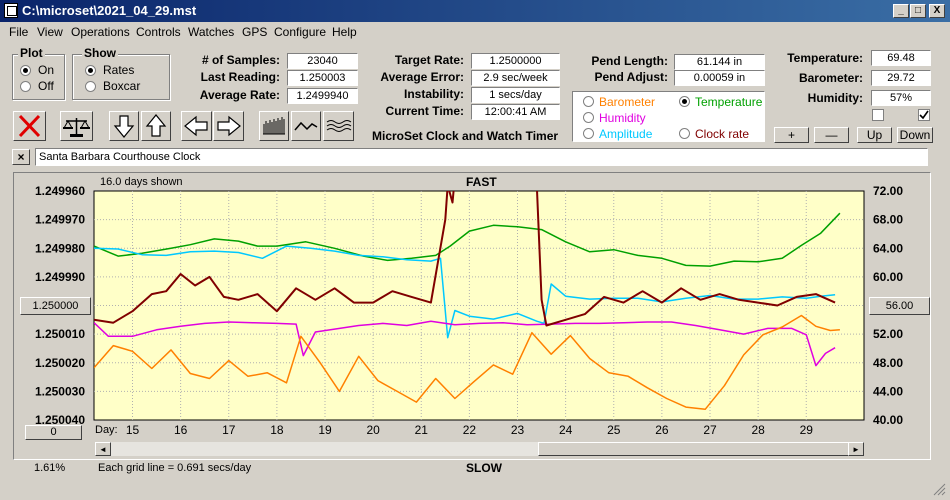  What do you see at coordinates (55, 306) in the screenshot?
I see `left-axis-value-button: 1.250000` at bounding box center [55, 306].